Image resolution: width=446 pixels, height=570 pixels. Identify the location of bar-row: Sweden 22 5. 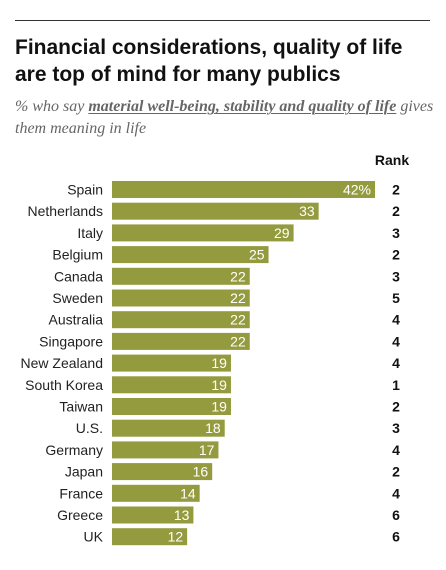
(226, 298).